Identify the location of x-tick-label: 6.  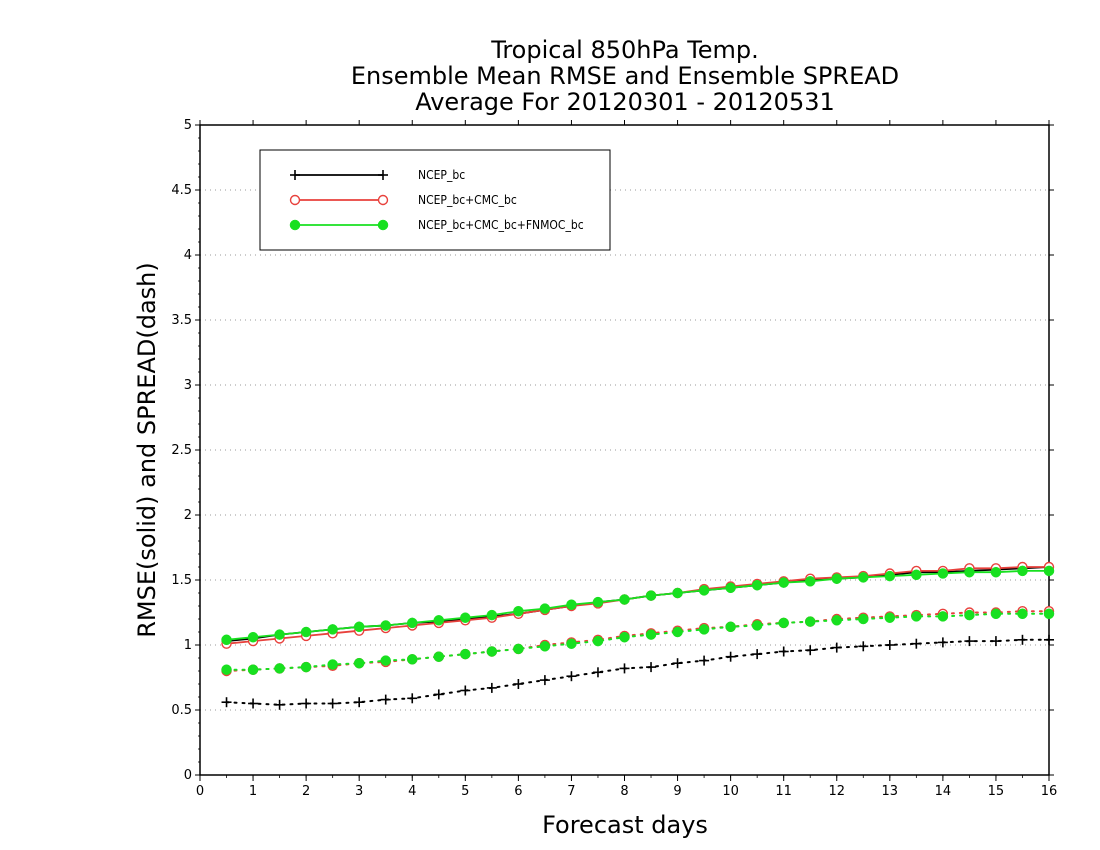
(518, 791).